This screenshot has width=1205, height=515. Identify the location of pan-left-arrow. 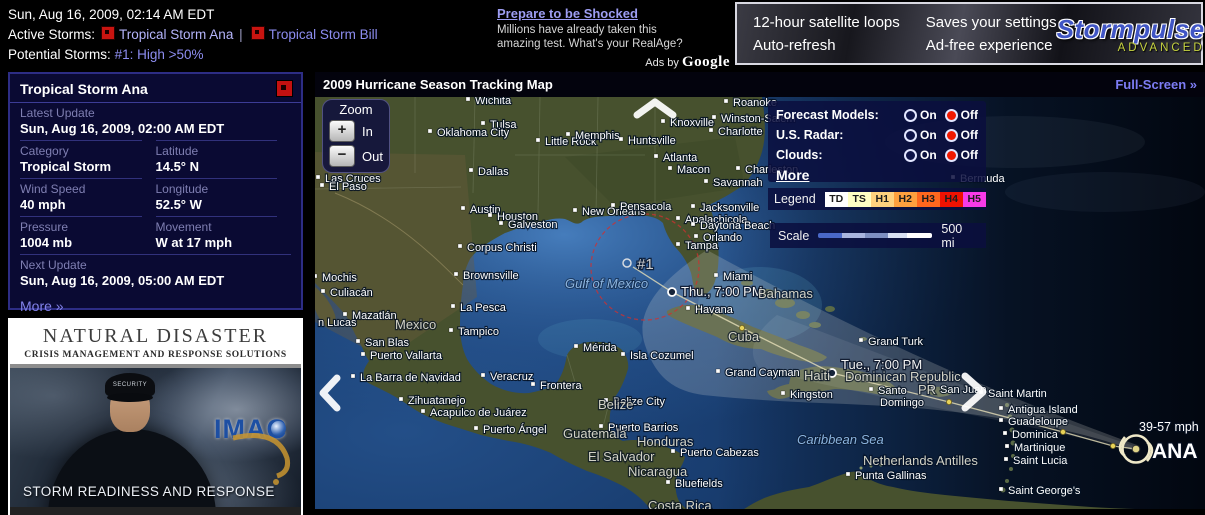
(330, 393).